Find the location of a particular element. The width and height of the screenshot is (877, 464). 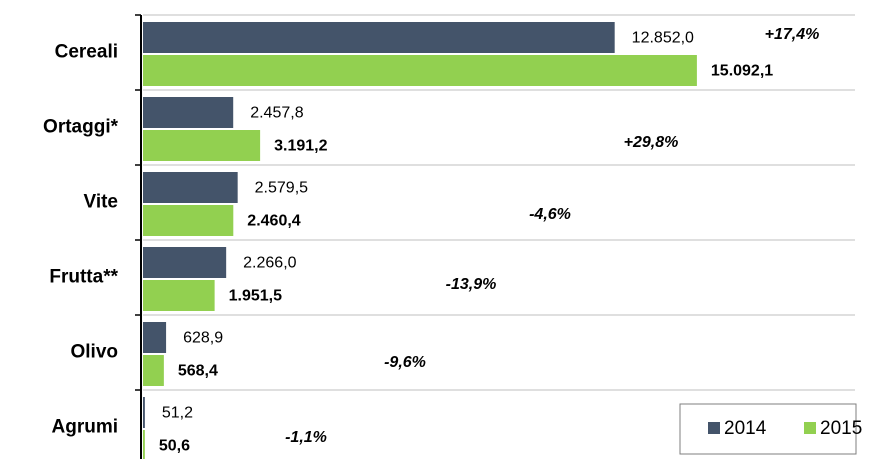

value-label: 2.266,0 is located at coordinates (269, 263).